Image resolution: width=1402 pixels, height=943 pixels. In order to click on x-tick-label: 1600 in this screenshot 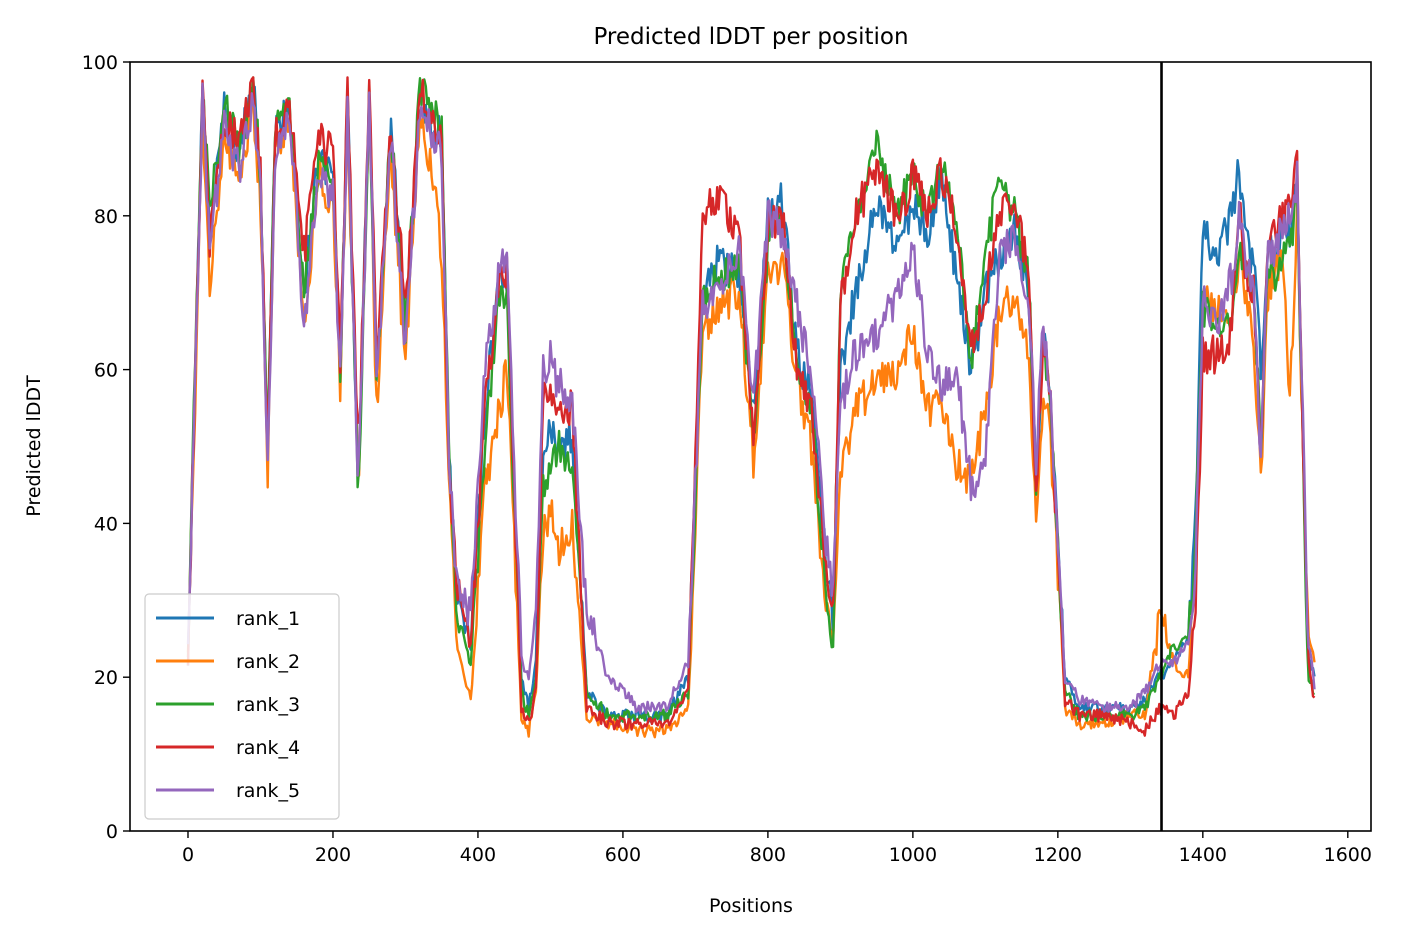, I will do `click(1348, 855)`.